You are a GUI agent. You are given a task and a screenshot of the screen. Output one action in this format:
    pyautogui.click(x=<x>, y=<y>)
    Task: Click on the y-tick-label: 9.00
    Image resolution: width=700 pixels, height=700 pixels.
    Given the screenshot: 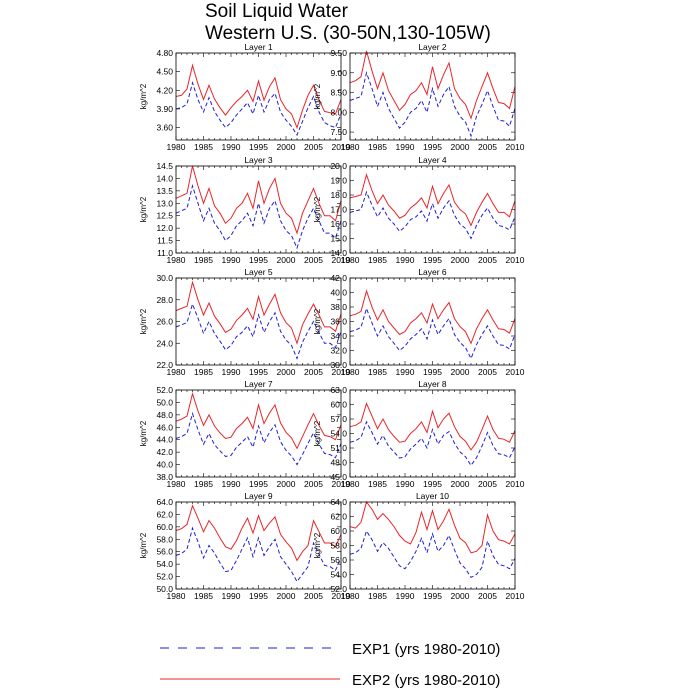 What is the action you would take?
    pyautogui.click(x=338, y=73)
    